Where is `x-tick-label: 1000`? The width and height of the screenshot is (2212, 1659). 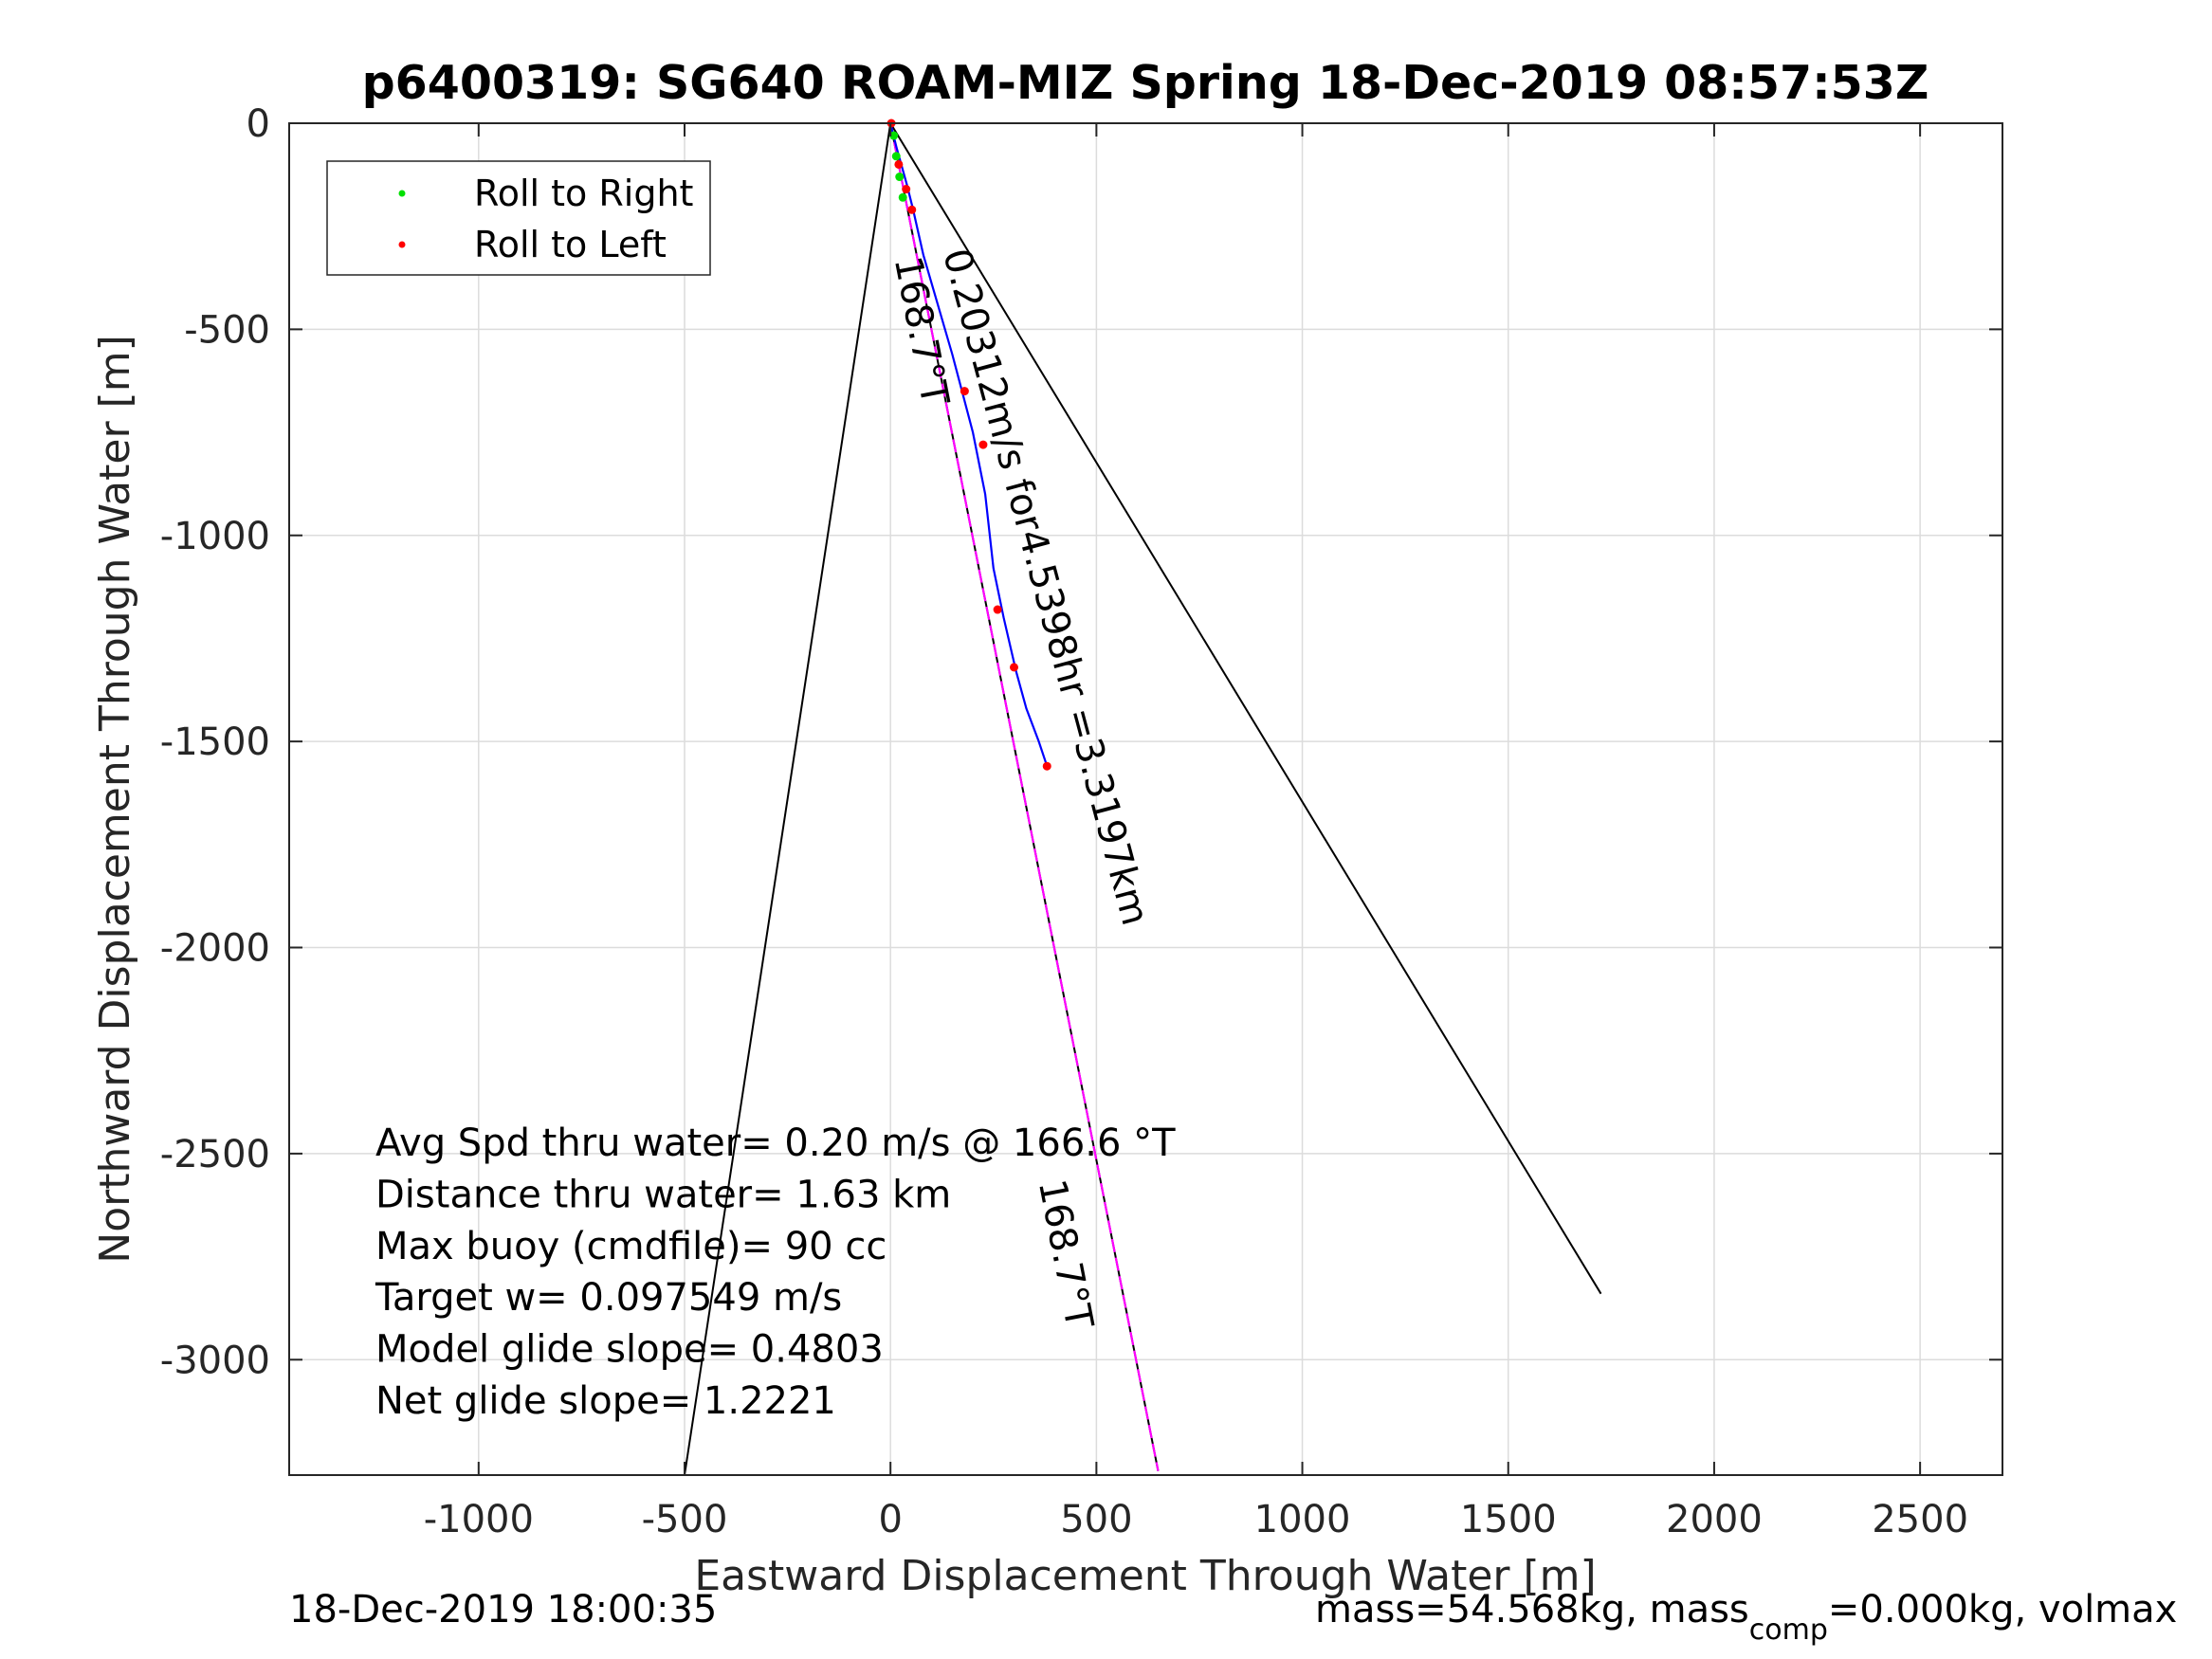 x-tick-label: 1000 is located at coordinates (1302, 1519).